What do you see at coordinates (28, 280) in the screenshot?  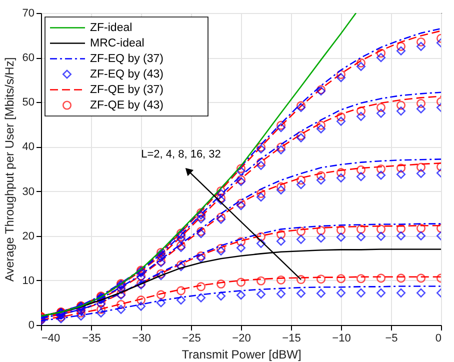 I see `y-tick-label: 10` at bounding box center [28, 280].